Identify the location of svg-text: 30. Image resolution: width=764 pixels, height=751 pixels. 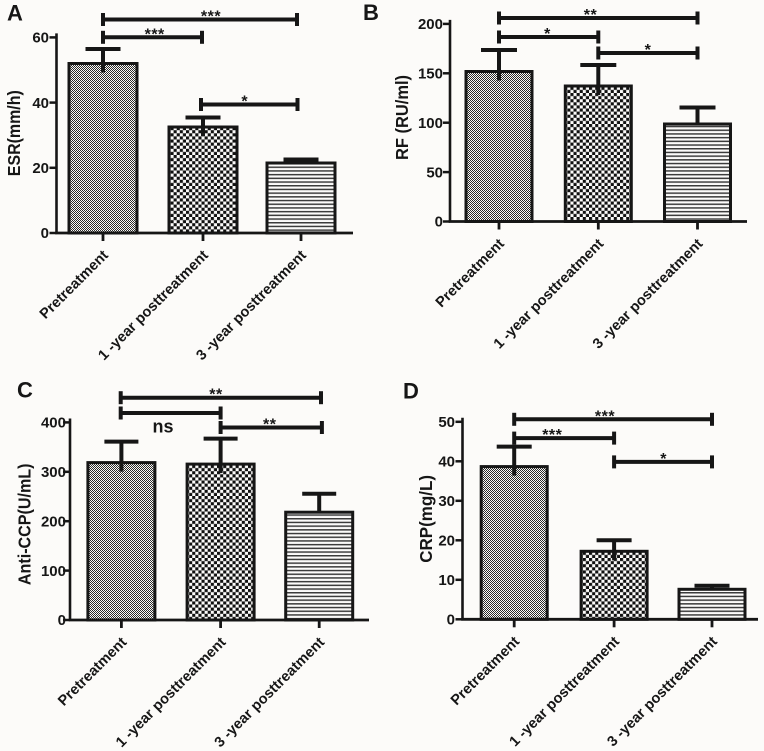
(446, 501).